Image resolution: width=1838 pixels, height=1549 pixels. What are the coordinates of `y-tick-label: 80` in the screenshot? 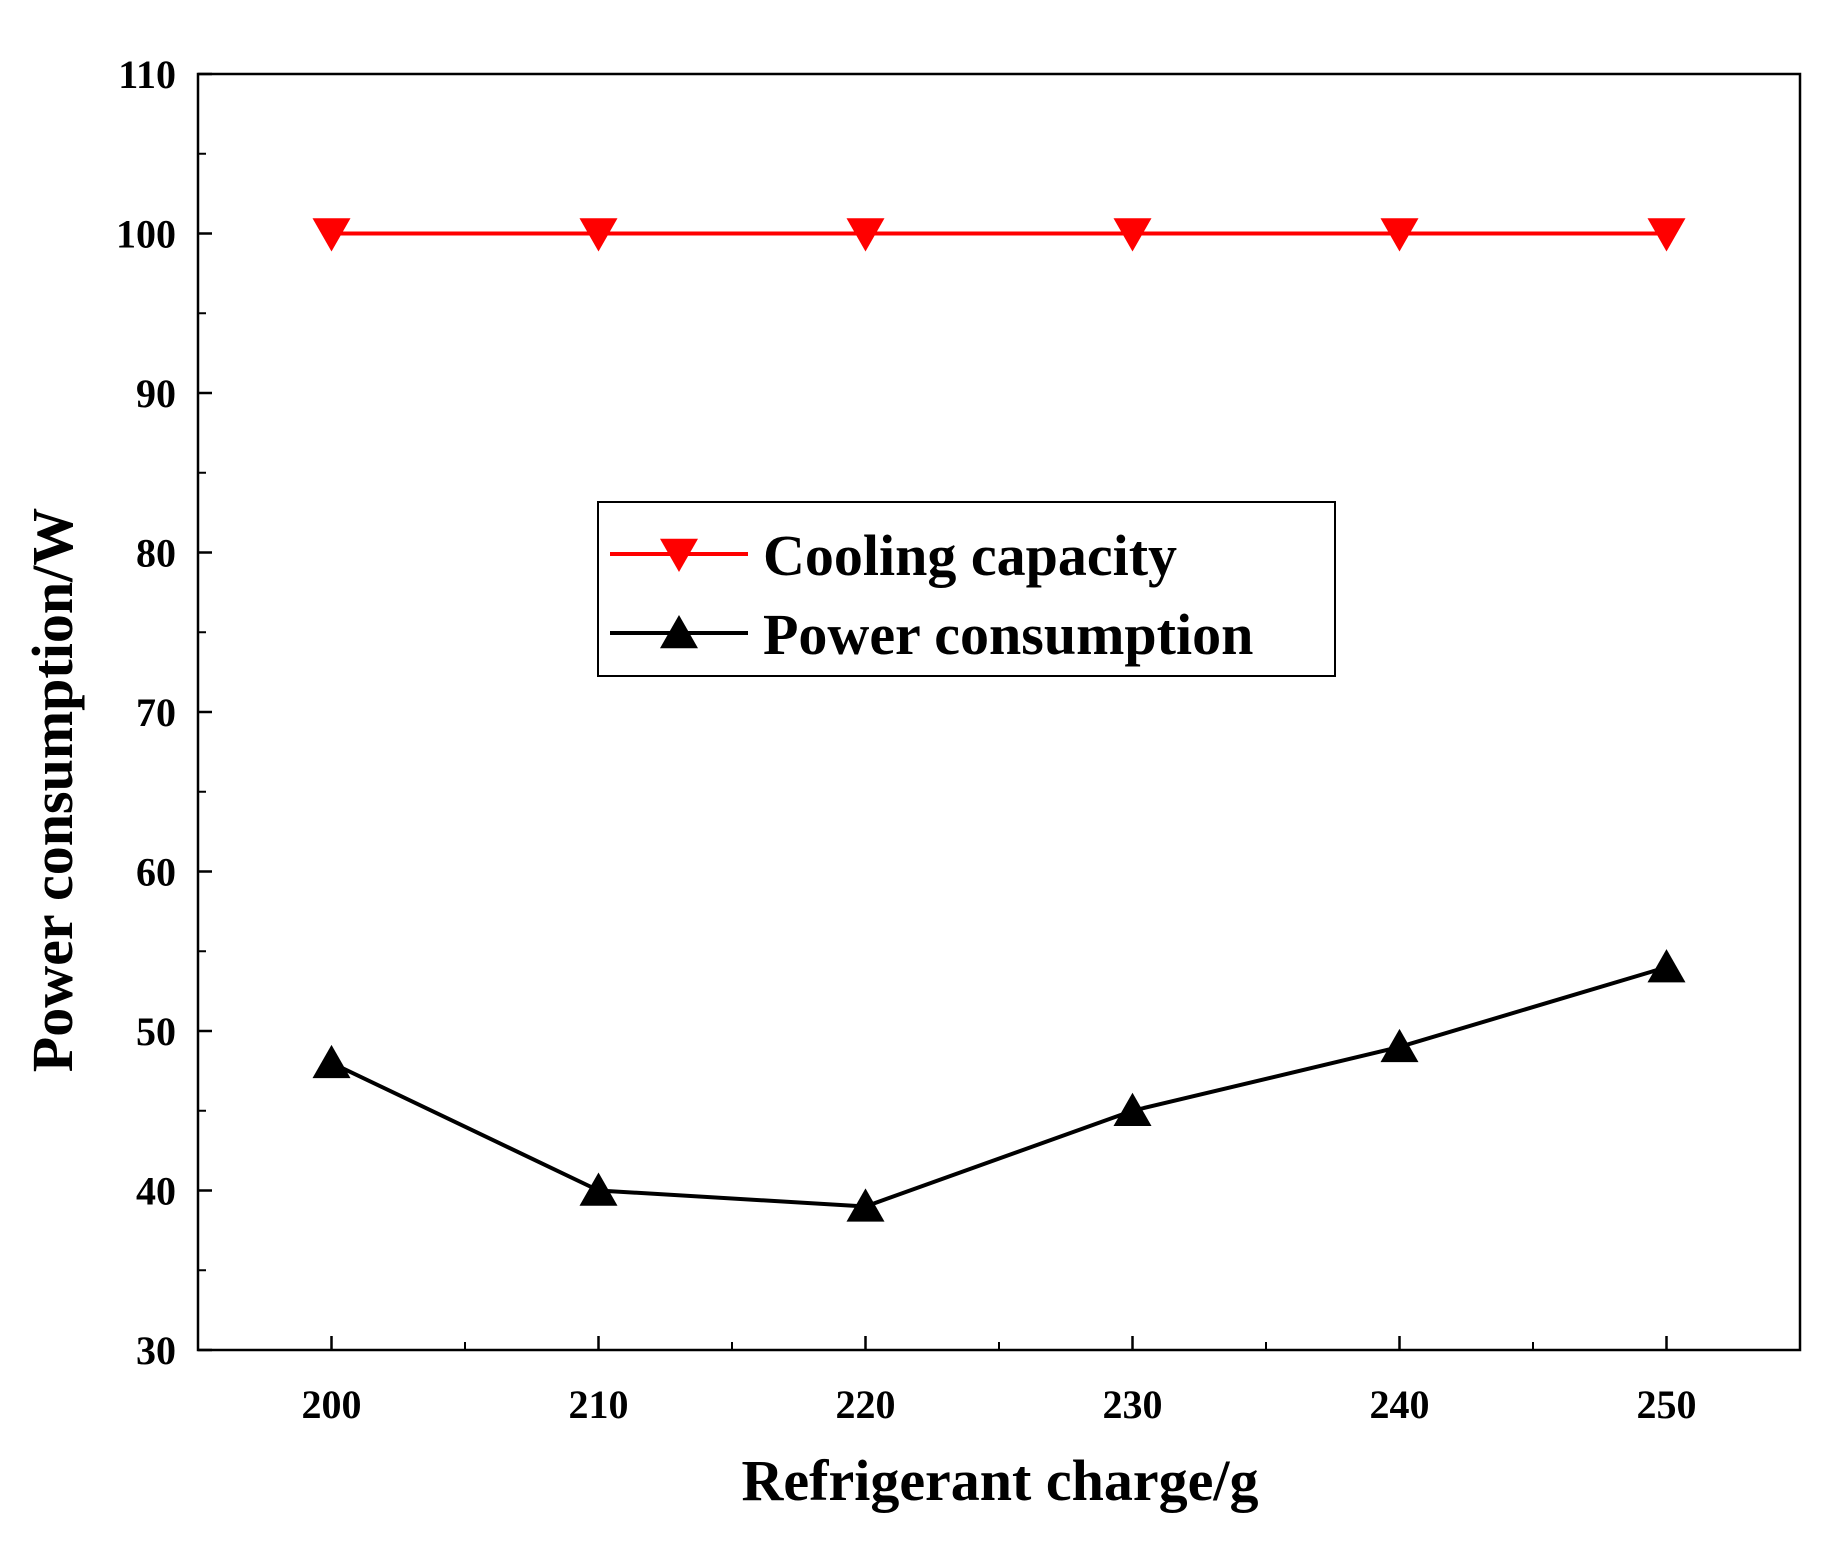 It's located at (156, 553).